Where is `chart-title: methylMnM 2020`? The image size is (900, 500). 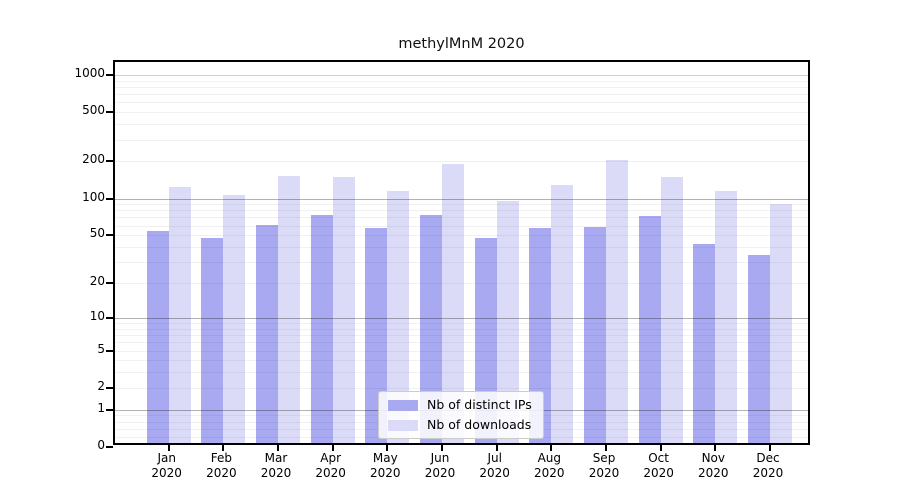 chart-title: methylMnM 2020 is located at coordinates (461, 44).